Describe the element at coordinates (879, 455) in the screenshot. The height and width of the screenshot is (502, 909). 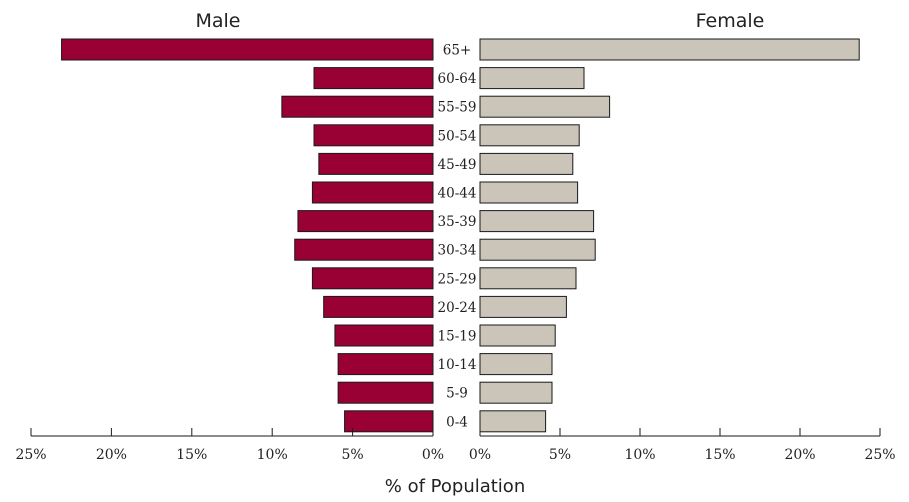
I see `female-tick-label: 25%` at that location.